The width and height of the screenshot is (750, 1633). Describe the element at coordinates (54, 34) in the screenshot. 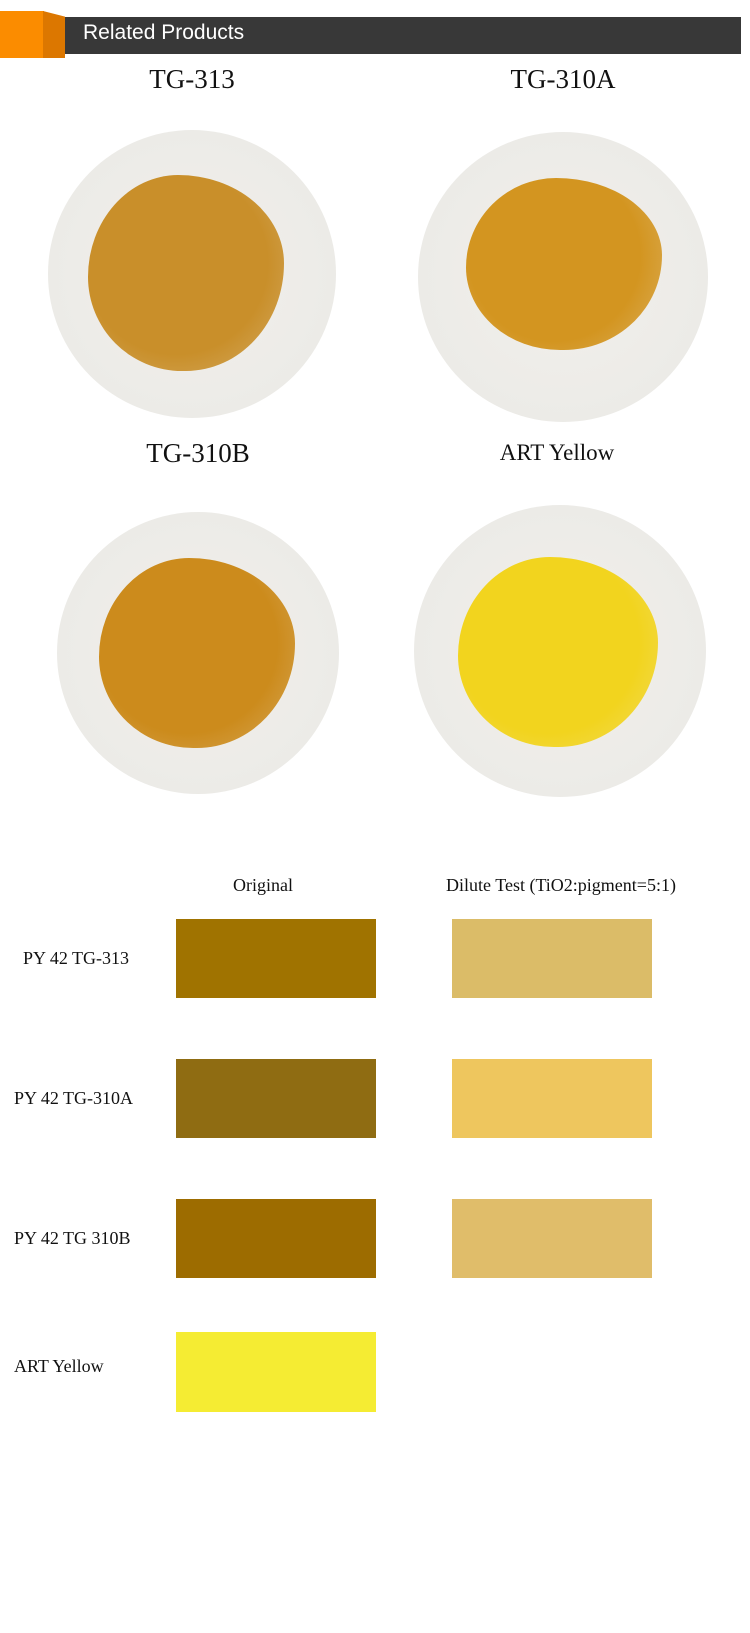

I see `header-accent-shade` at that location.